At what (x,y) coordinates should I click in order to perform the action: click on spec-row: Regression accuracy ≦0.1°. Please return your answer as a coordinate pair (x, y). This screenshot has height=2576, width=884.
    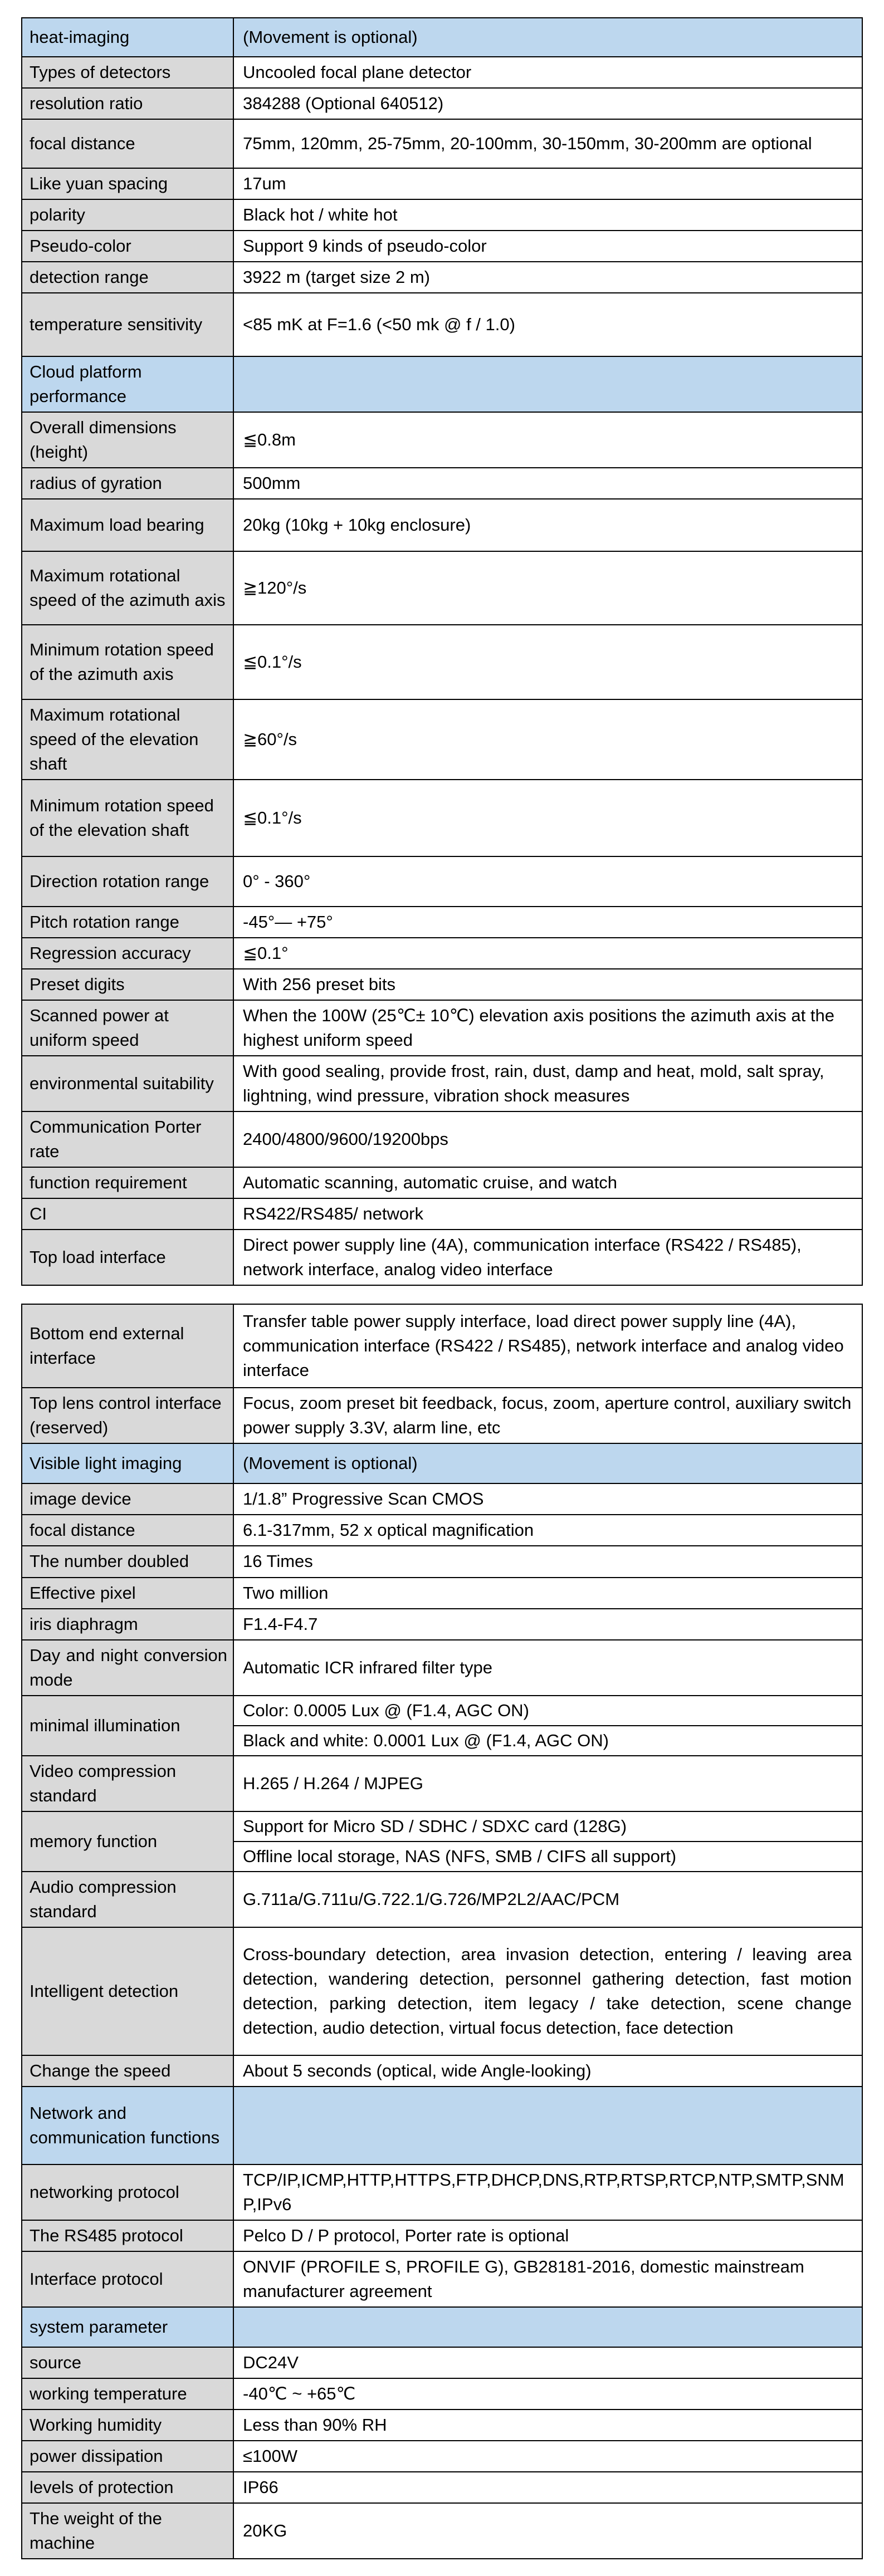
    Looking at the image, I should click on (442, 953).